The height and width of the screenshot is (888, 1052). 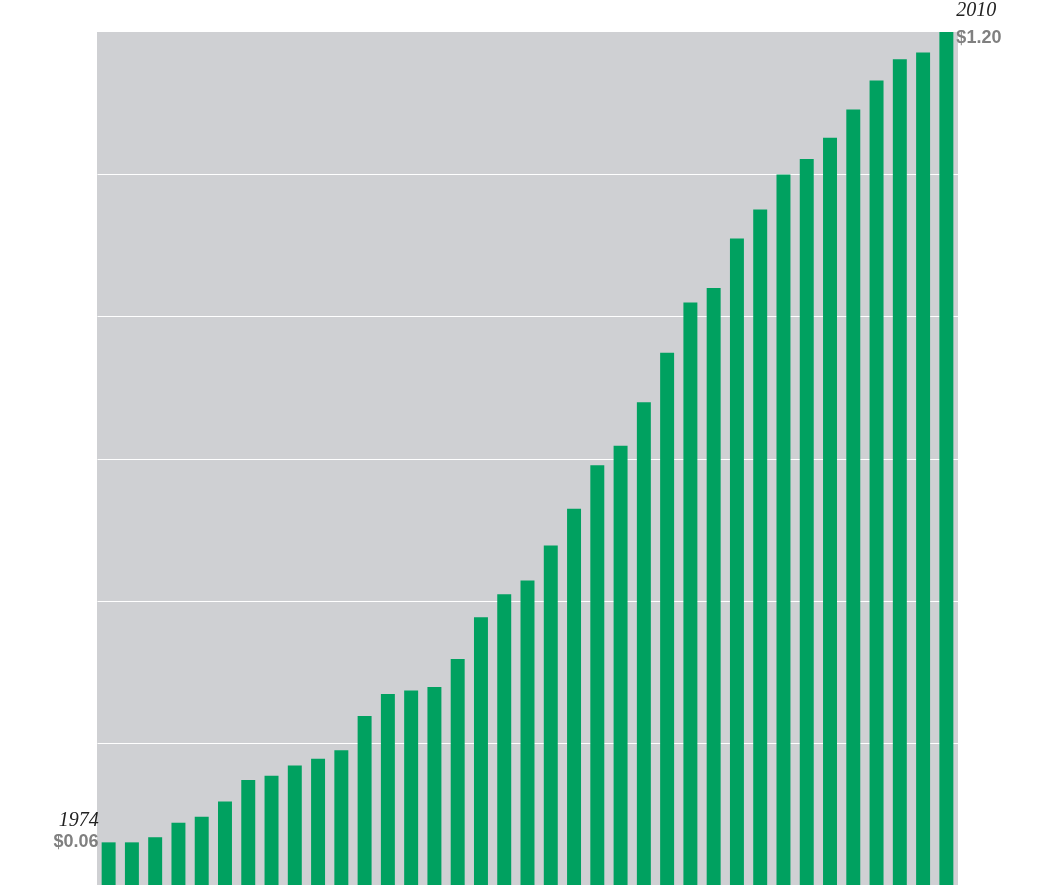 What do you see at coordinates (979, 37) in the screenshot?
I see `annotation: $1.20` at bounding box center [979, 37].